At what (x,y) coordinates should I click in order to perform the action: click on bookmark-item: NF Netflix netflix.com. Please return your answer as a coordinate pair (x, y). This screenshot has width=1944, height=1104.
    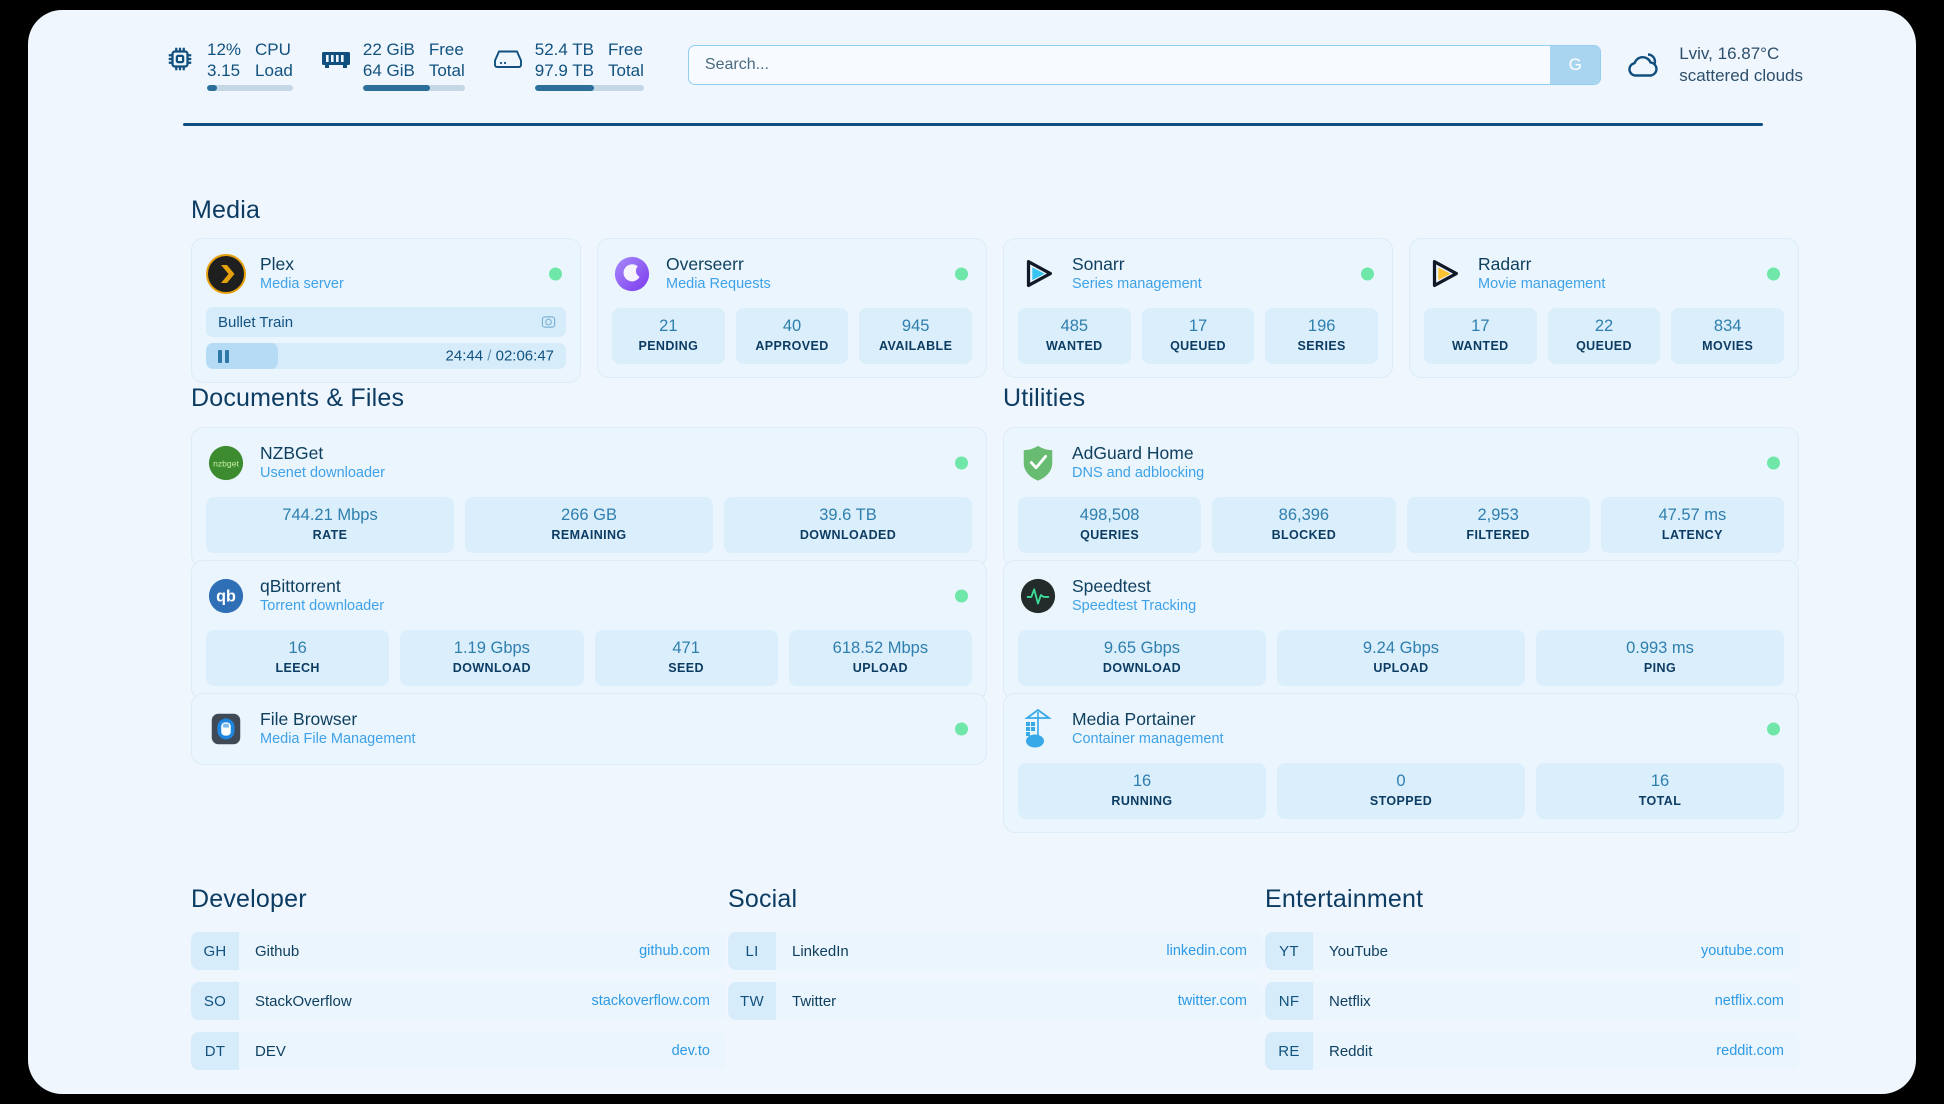
    Looking at the image, I should click on (1532, 1001).